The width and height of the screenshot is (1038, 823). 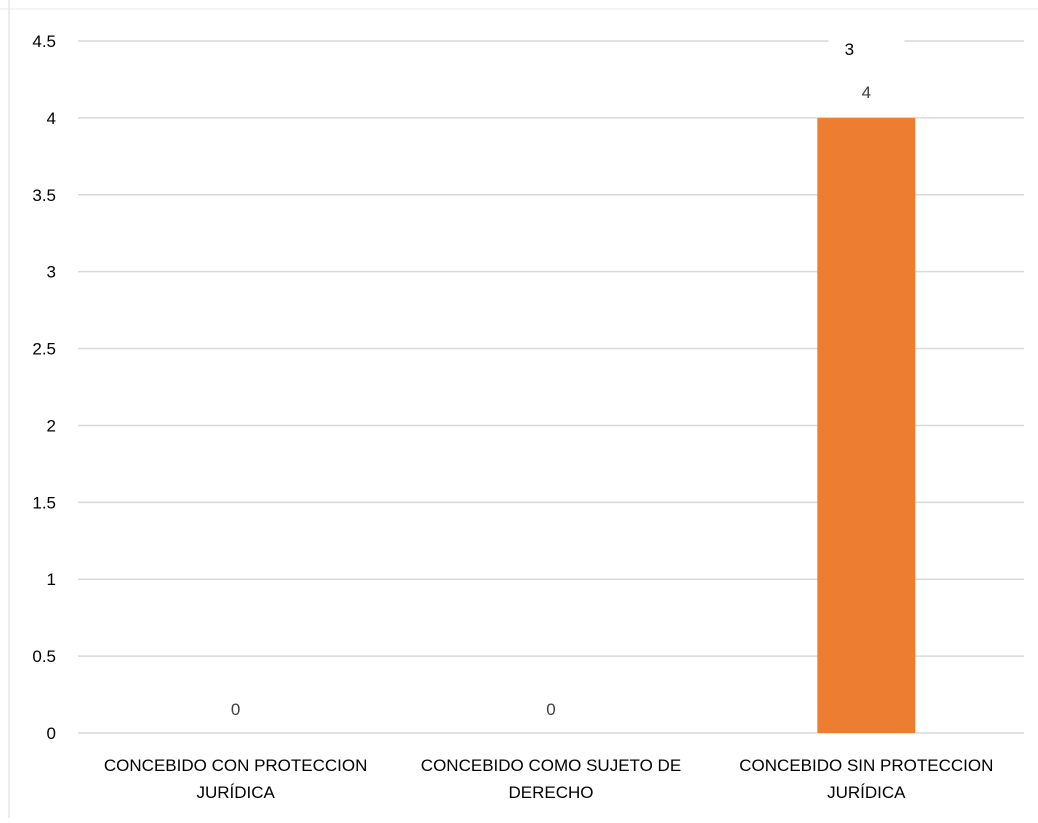 What do you see at coordinates (44, 656) in the screenshot?
I see `y-tick-label: 0.5` at bounding box center [44, 656].